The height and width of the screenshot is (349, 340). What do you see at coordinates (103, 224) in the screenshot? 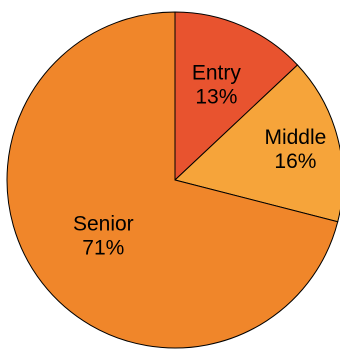
I see `slice-label-senior: Senior` at bounding box center [103, 224].